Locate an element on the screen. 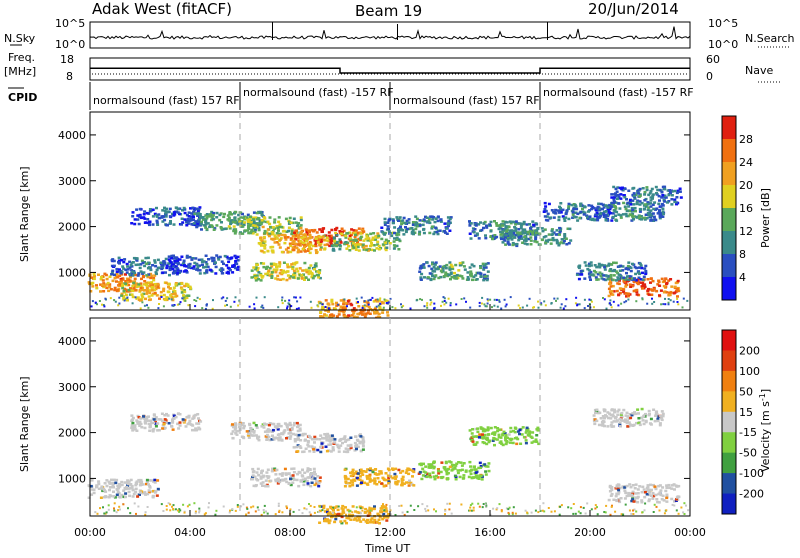 The image size is (800, 558). power-cbar-tick-4: 4 is located at coordinates (742, 277).